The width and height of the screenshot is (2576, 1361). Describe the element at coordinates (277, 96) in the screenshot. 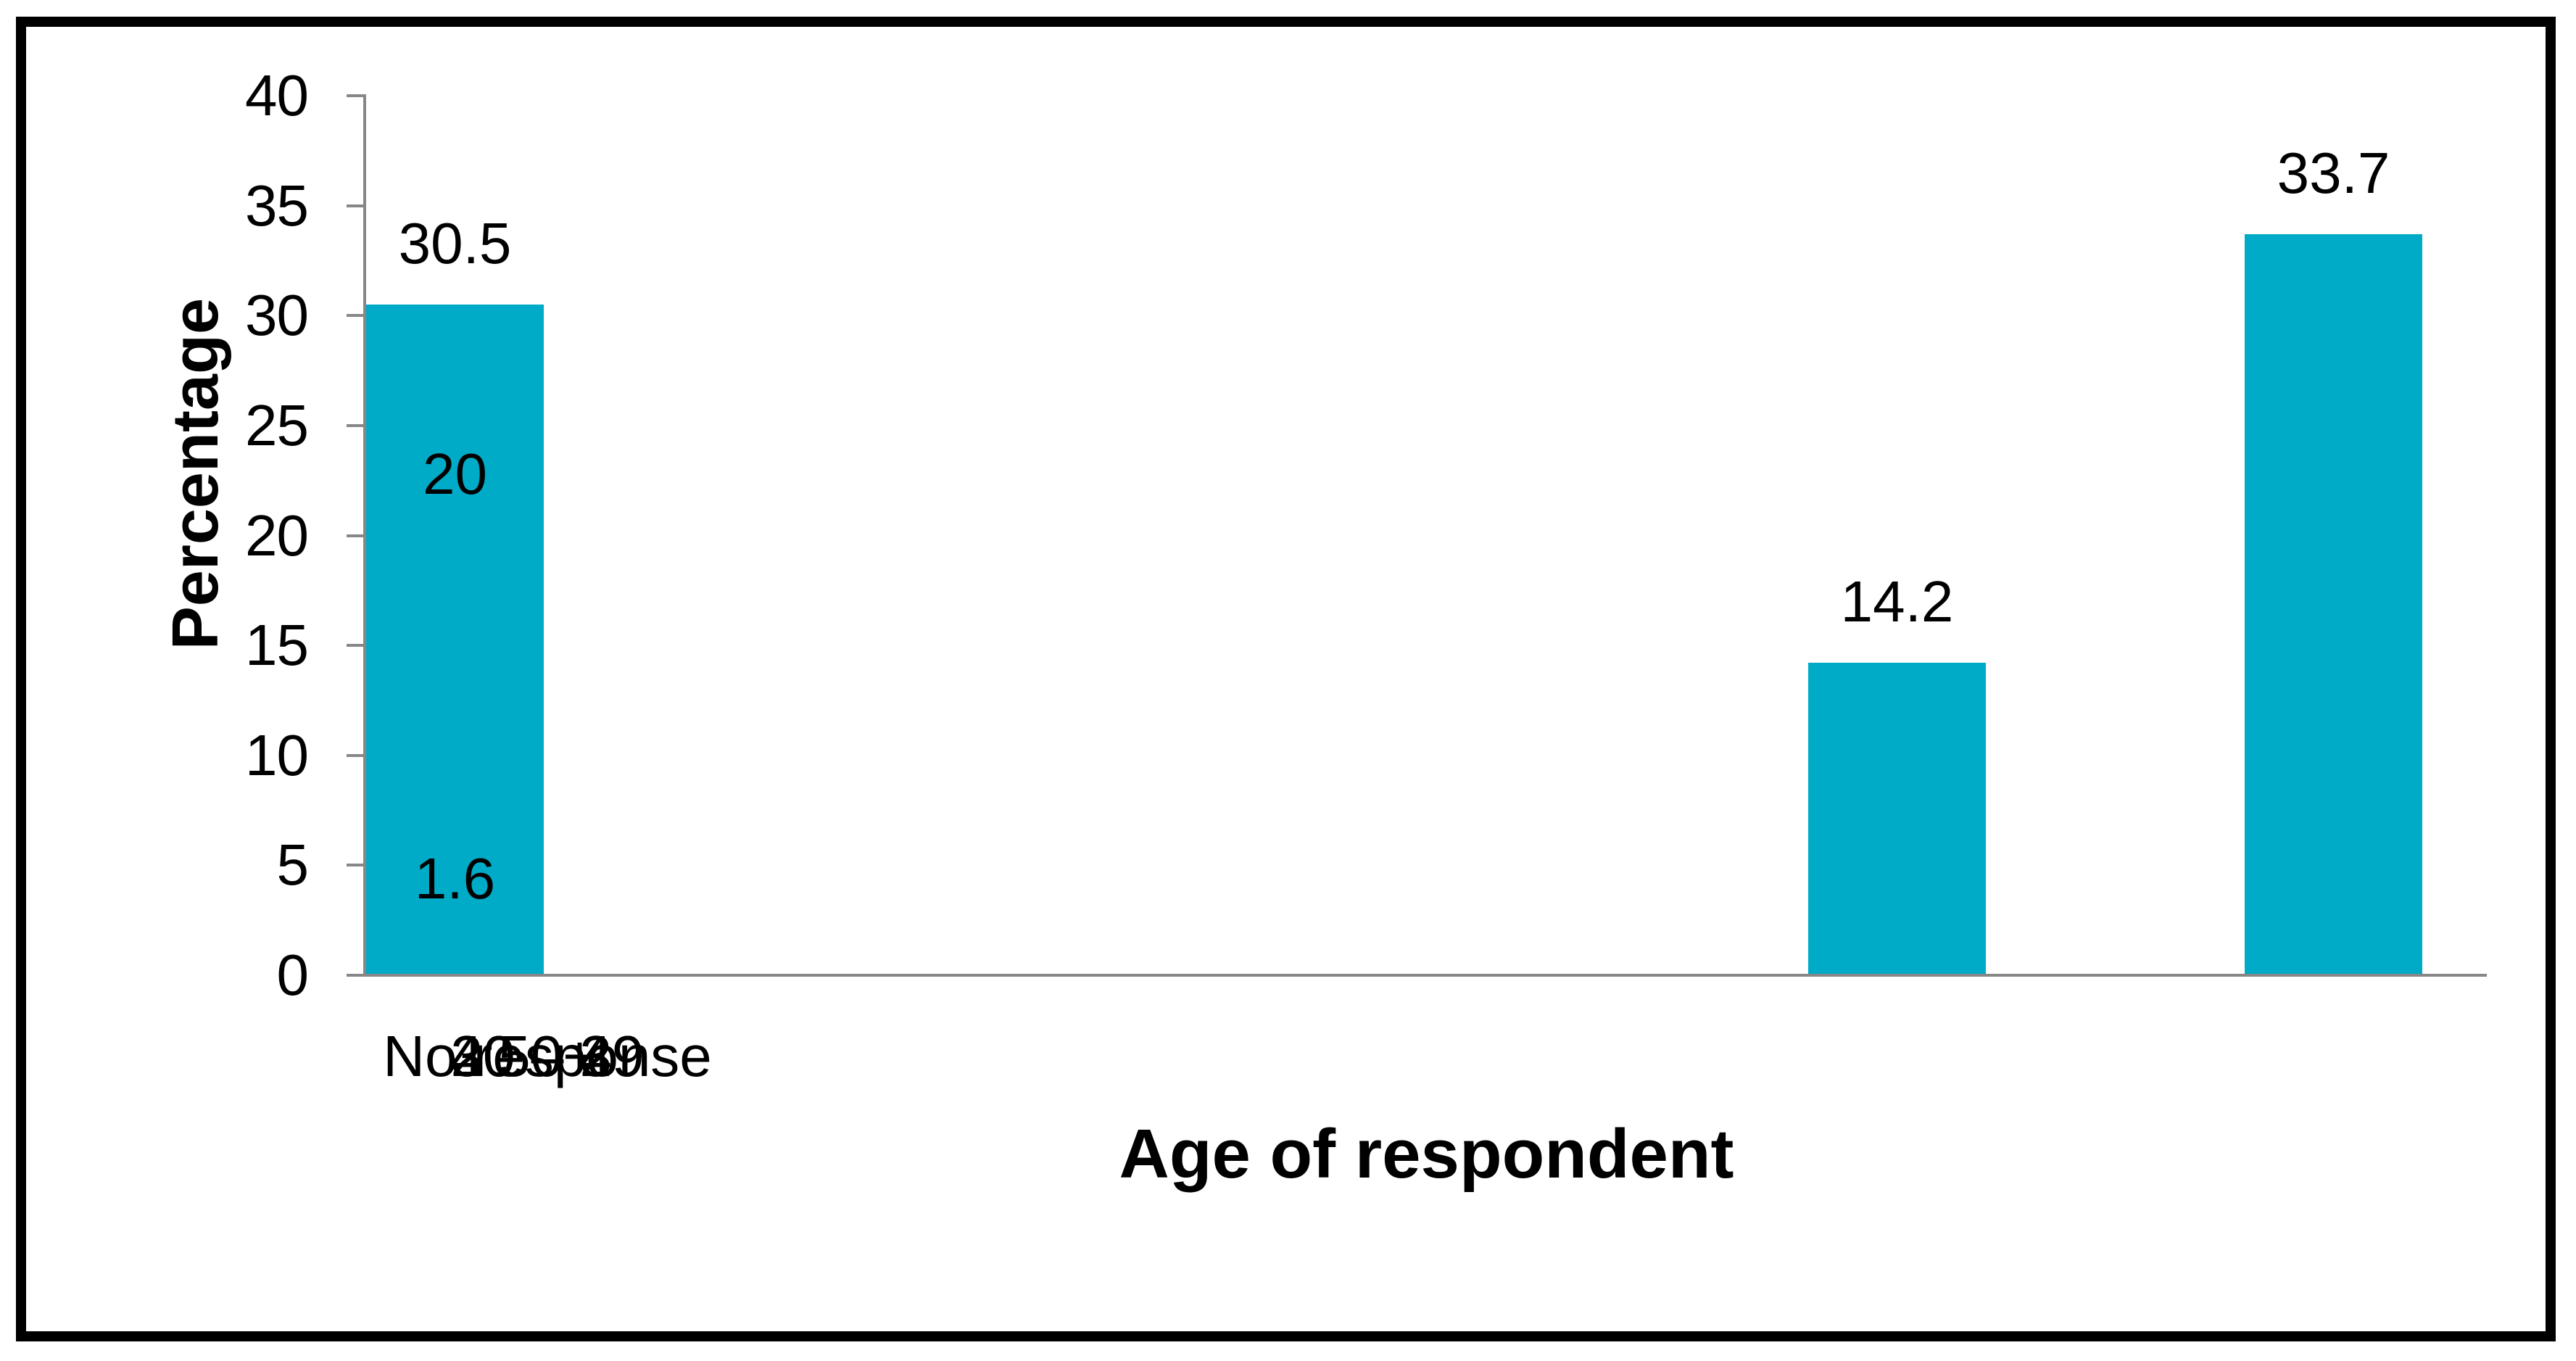

I see `y-tick-label-40: 40` at that location.